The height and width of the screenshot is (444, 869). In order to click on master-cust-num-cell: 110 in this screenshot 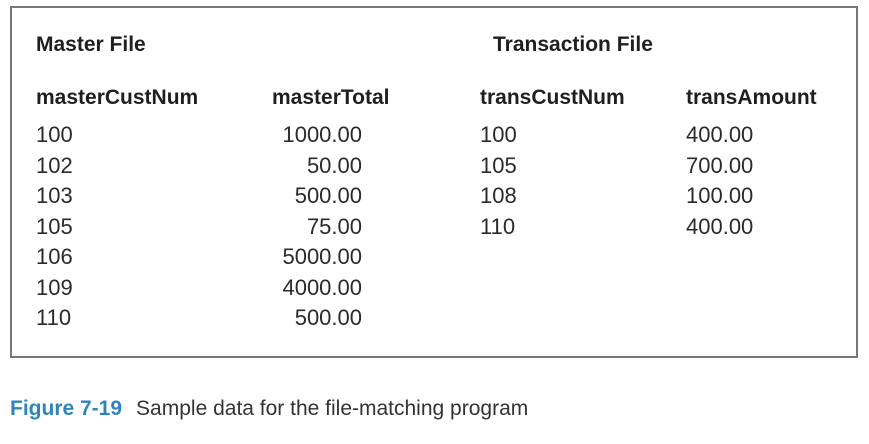, I will do `click(54, 317)`.